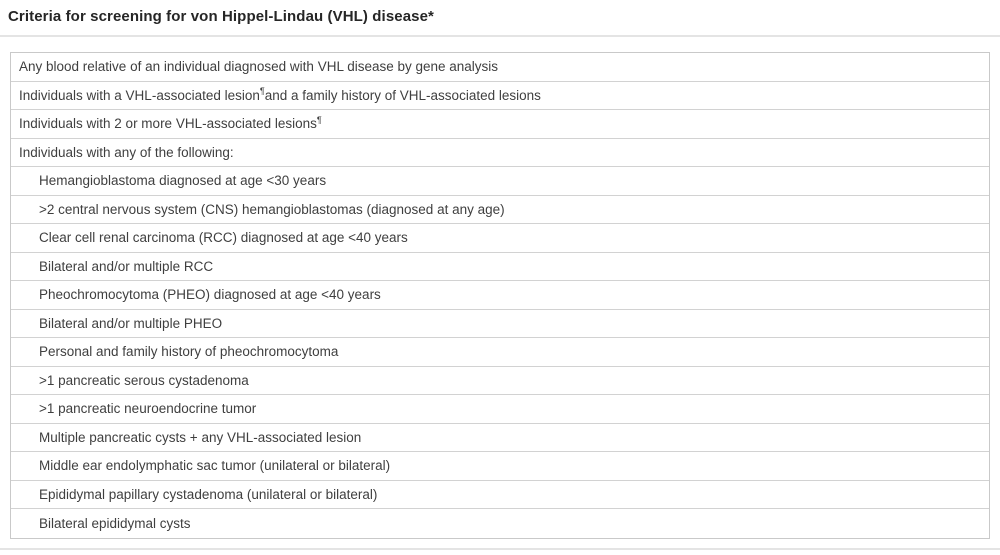 Image resolution: width=1000 pixels, height=555 pixels. Describe the element at coordinates (500, 381) in the screenshot. I see `table-row: >1 pancreatic serous cystadenoma` at that location.